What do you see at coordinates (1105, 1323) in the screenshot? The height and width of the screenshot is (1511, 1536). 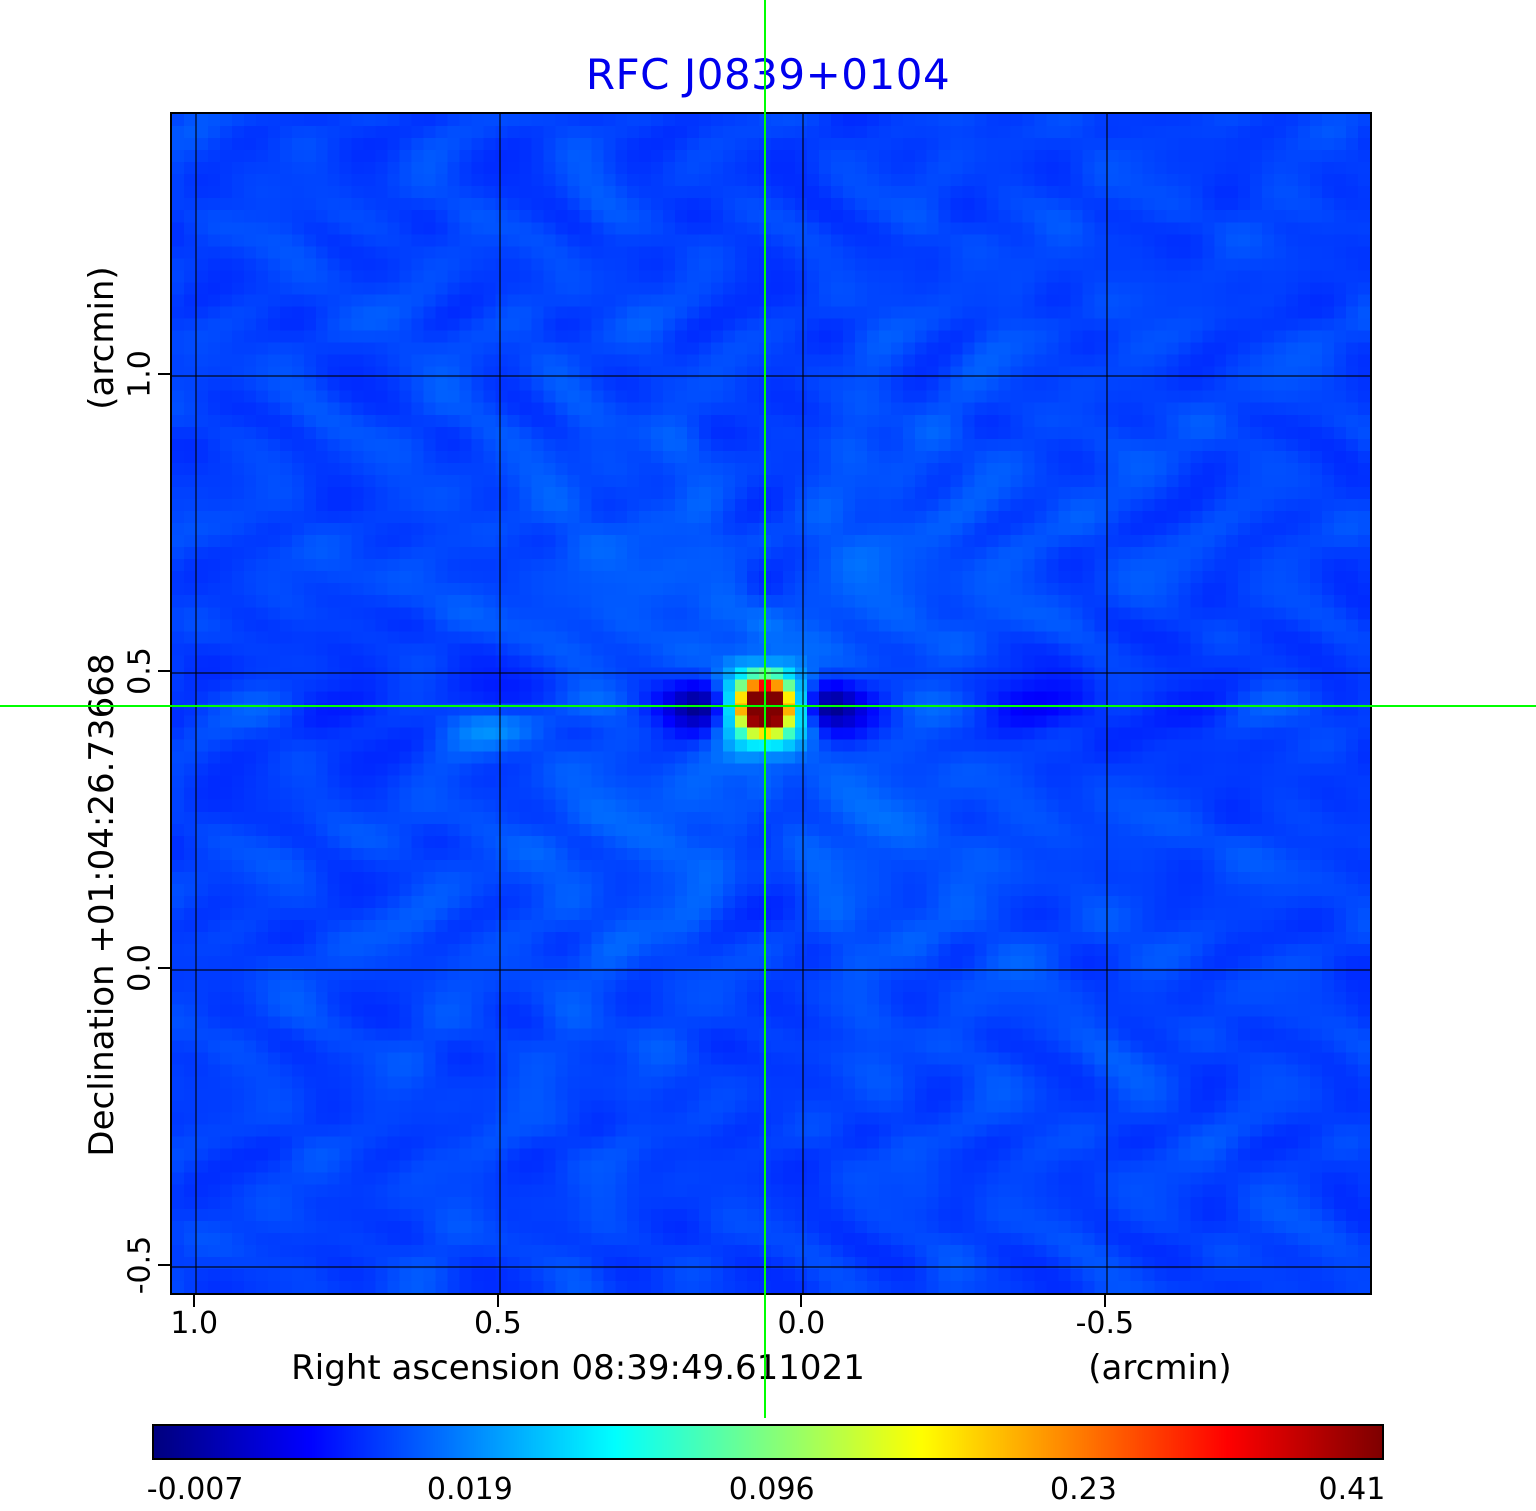 I see `x-tick-label: -0.5` at bounding box center [1105, 1323].